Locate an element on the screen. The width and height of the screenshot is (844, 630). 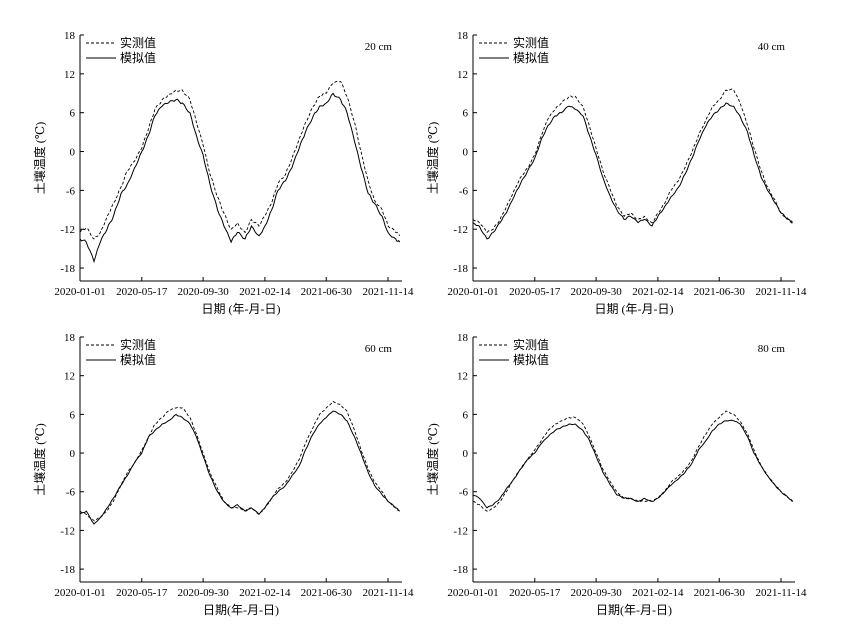
depth-label: 60 cm is located at coordinates (379, 349).